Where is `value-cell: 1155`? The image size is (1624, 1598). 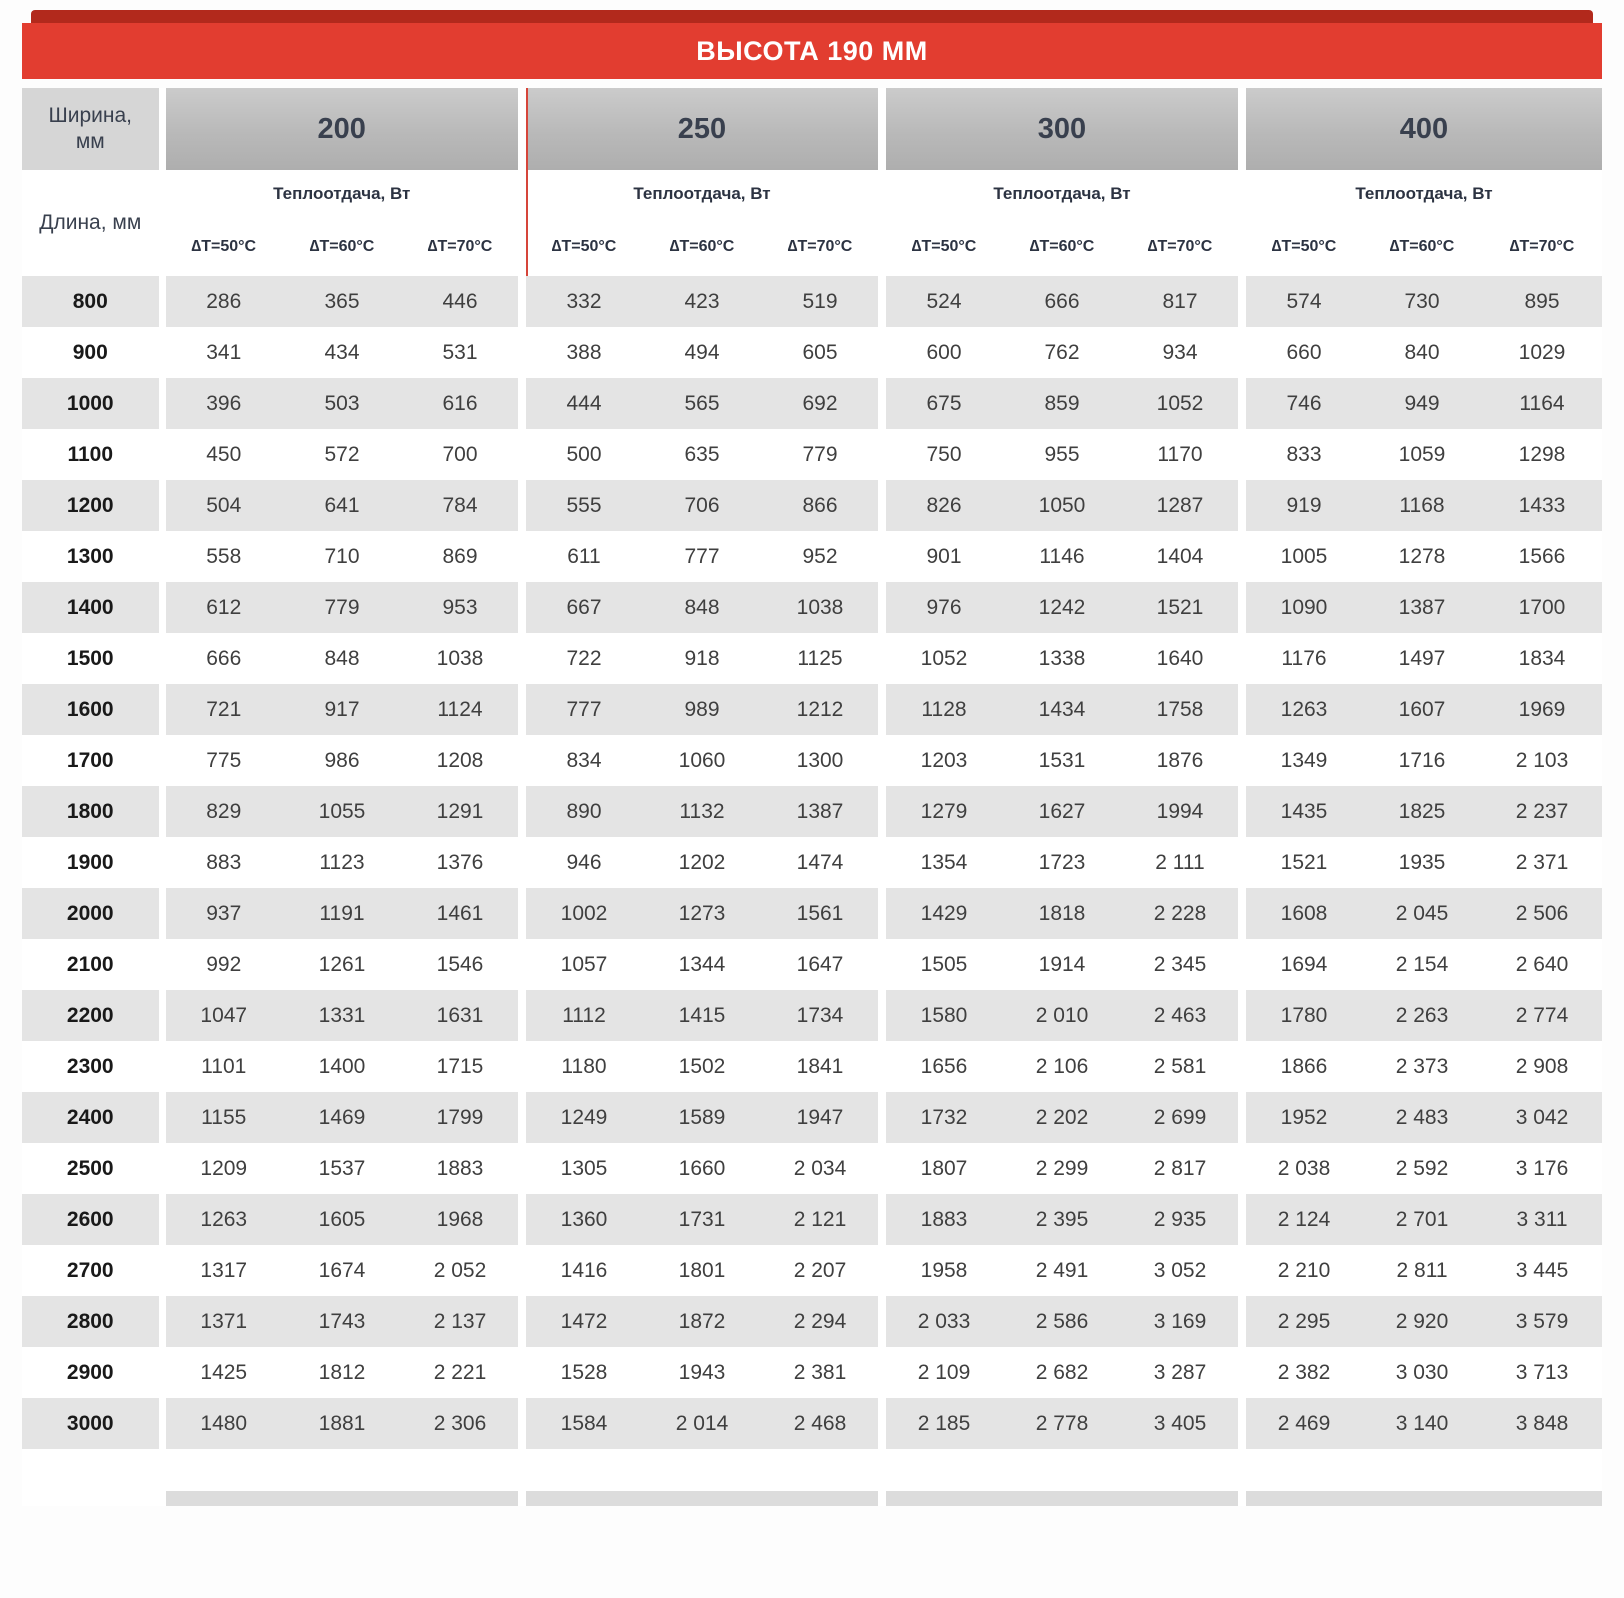 value-cell: 1155 is located at coordinates (222, 1117).